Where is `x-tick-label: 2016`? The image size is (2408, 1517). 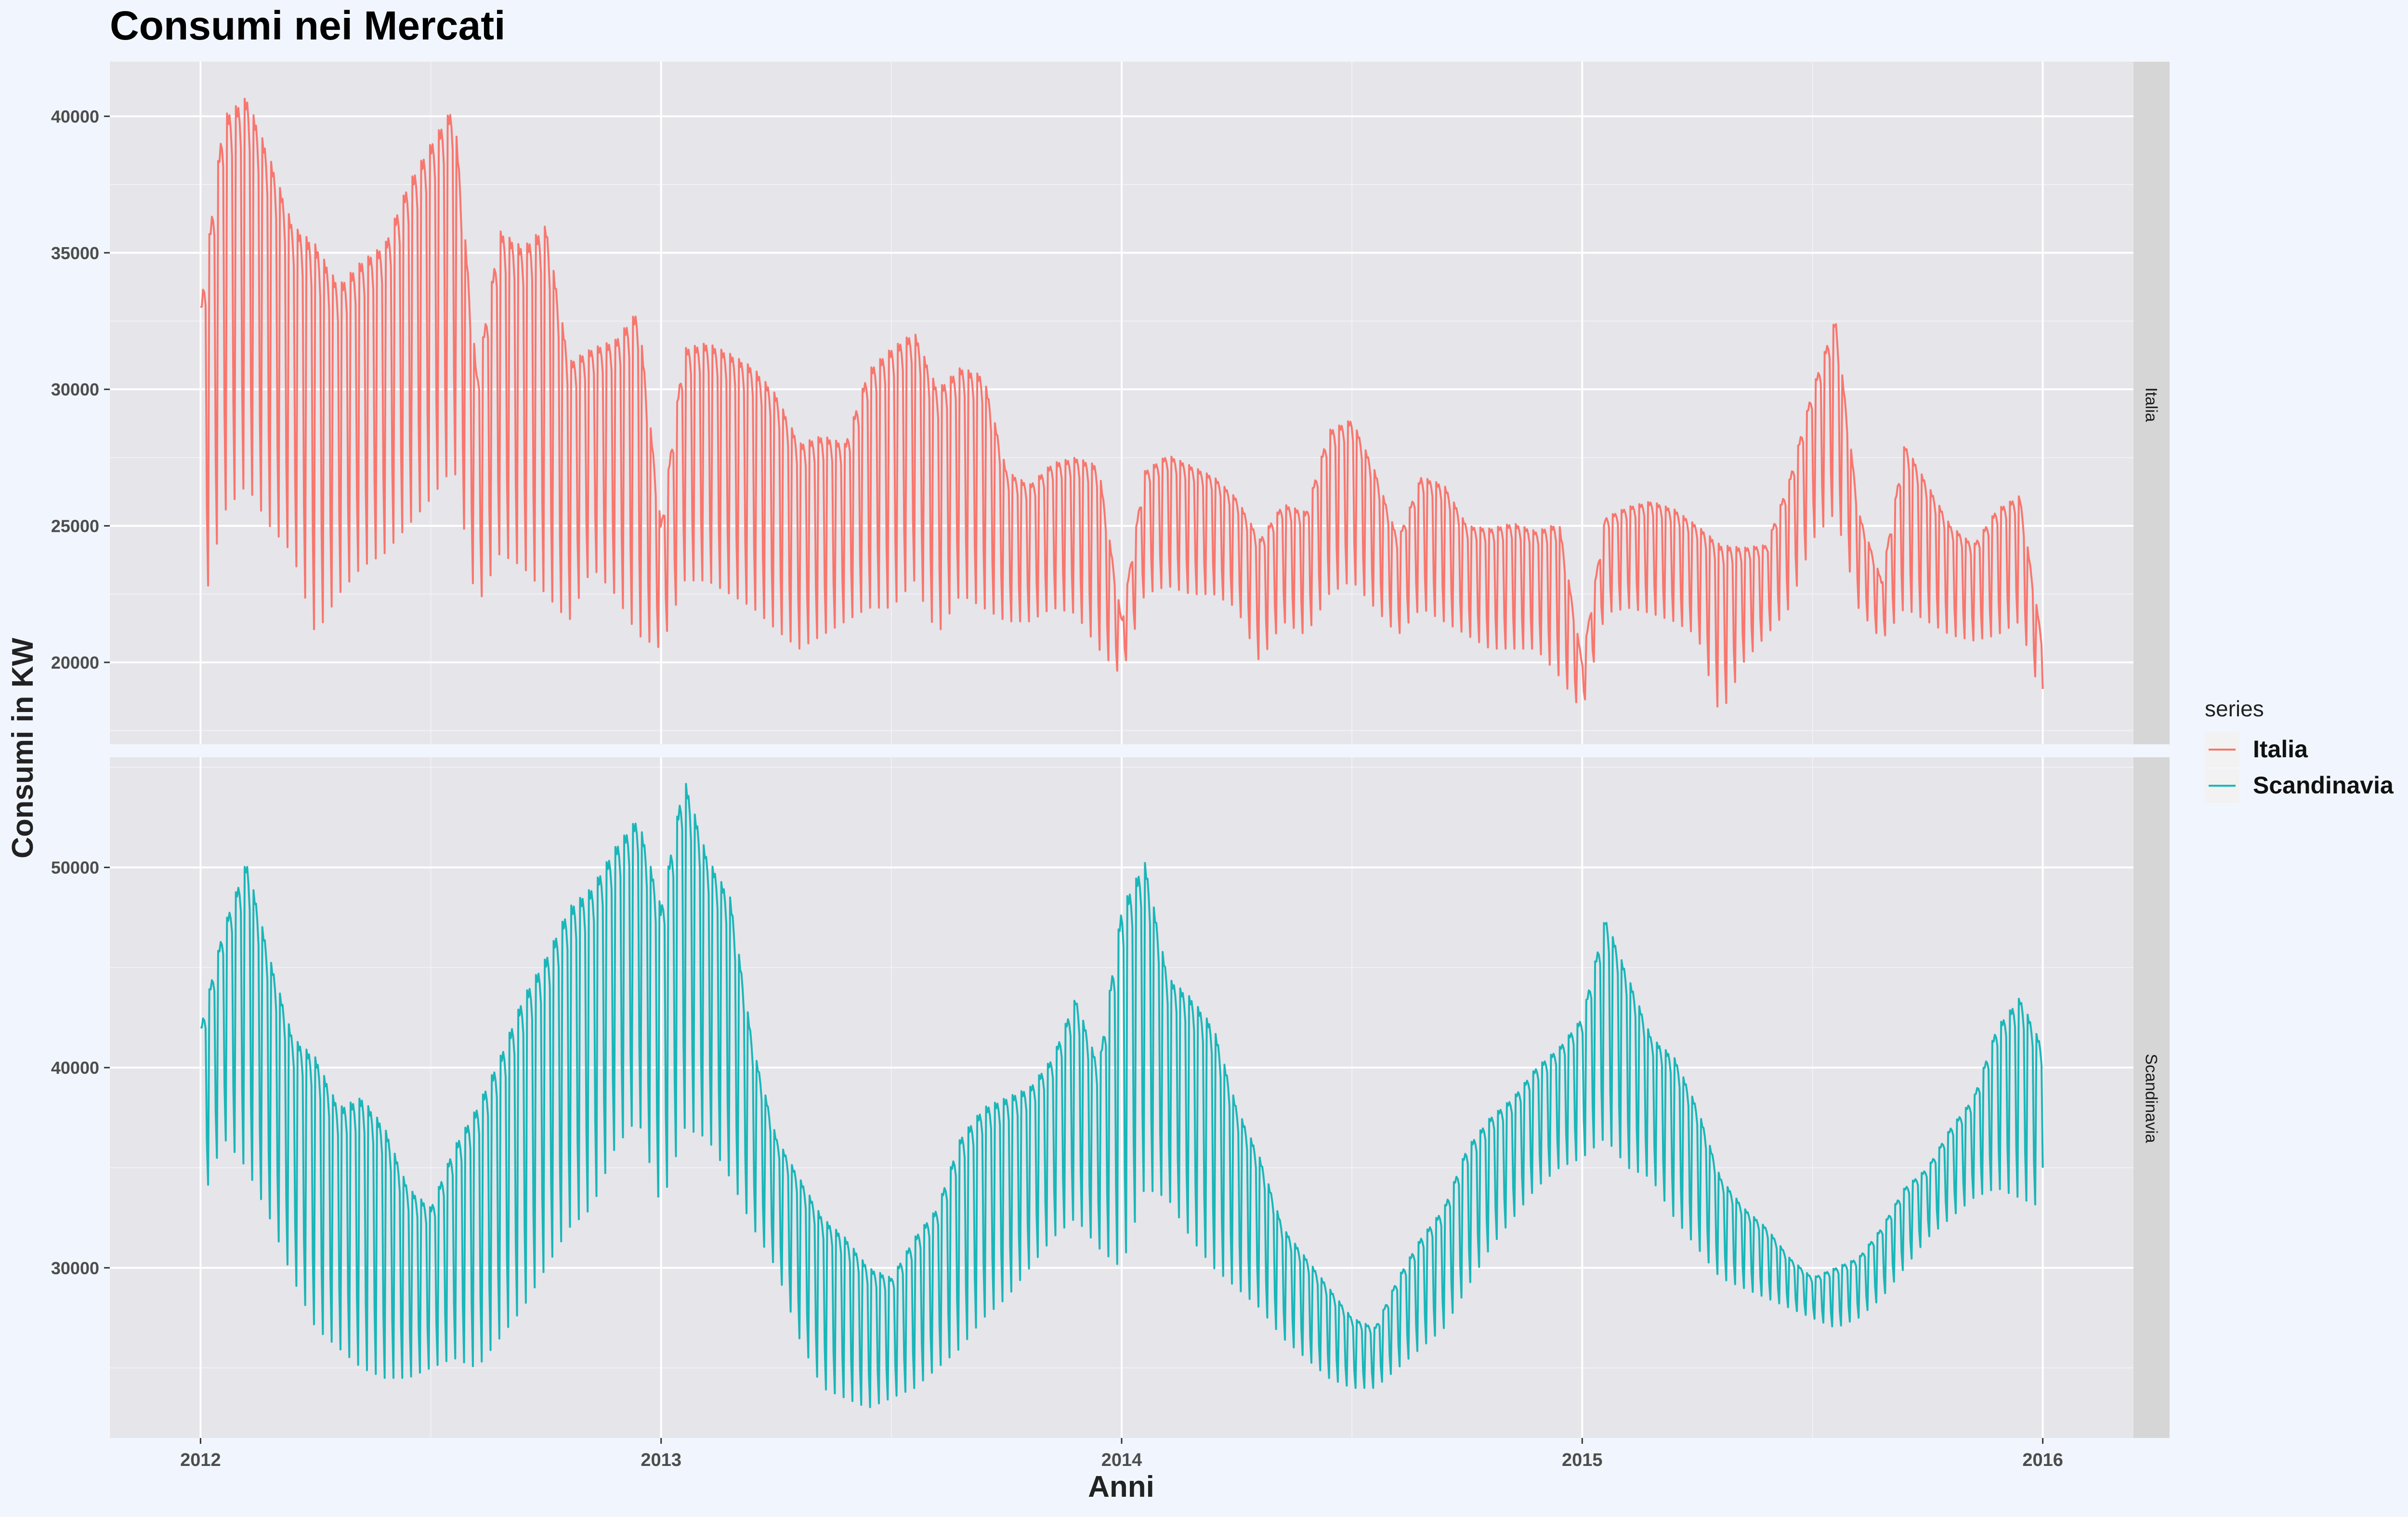 x-tick-label: 2016 is located at coordinates (2042, 1460).